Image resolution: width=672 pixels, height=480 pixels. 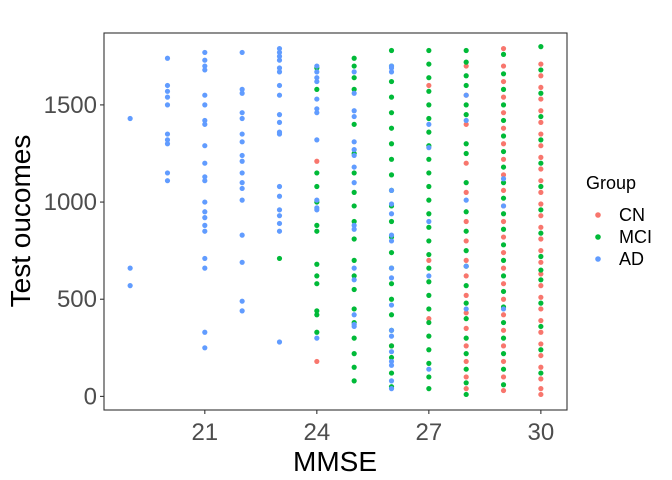 What do you see at coordinates (90, 396) in the screenshot?
I see `y-tick-label: 0` at bounding box center [90, 396].